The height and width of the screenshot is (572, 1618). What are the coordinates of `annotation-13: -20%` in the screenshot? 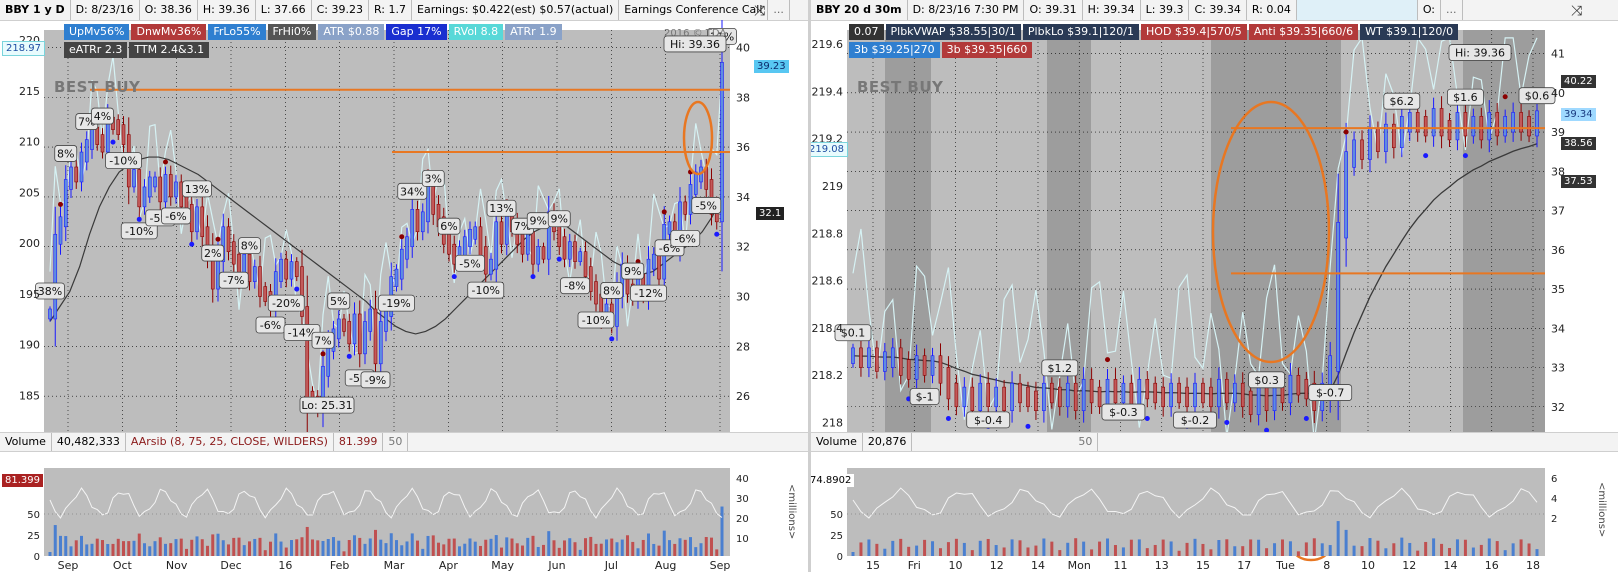 It's located at (286, 303).